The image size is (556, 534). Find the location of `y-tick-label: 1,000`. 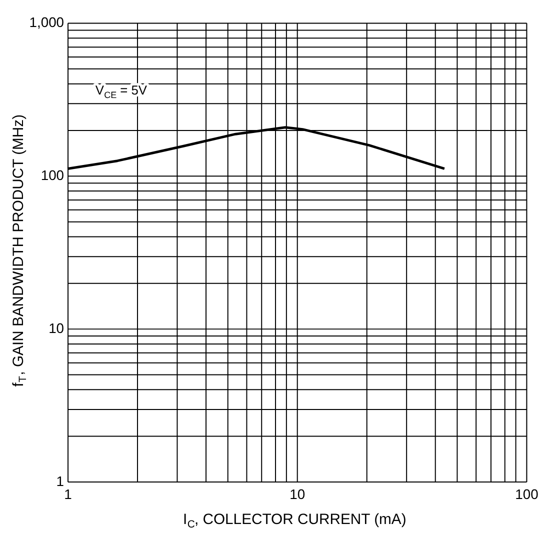

y-tick-label: 1,000 is located at coordinates (46, 22).